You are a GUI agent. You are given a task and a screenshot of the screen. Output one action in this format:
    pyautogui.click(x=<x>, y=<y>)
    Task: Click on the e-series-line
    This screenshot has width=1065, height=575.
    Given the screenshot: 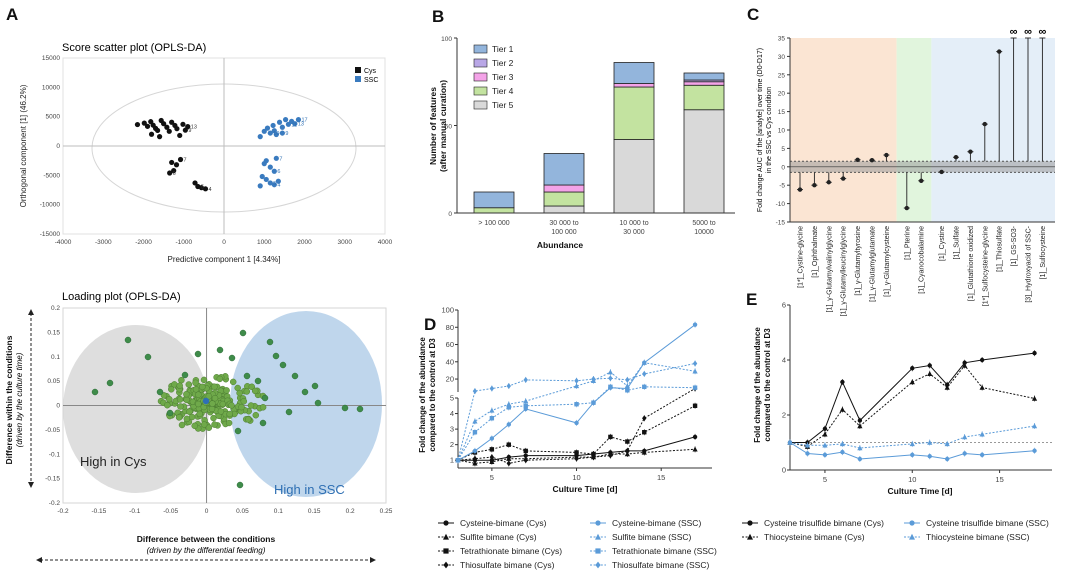 What is the action you would take?
    pyautogui.click(x=912, y=406)
    